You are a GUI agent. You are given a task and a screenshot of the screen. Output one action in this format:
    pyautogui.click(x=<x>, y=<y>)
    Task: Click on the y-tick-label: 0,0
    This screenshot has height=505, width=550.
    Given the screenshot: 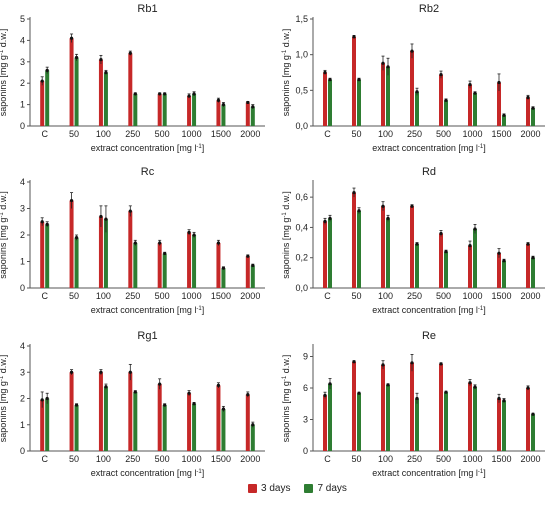 What is the action you would take?
    pyautogui.click(x=301, y=126)
    